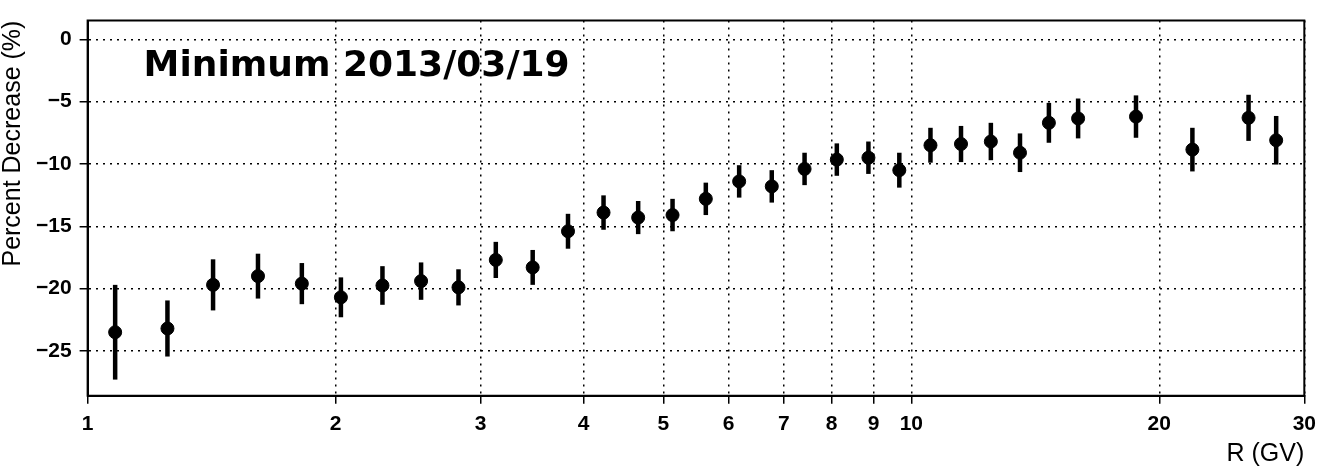 The width and height of the screenshot is (1324, 469). I want to click on x-tick-label: 5, so click(663, 423).